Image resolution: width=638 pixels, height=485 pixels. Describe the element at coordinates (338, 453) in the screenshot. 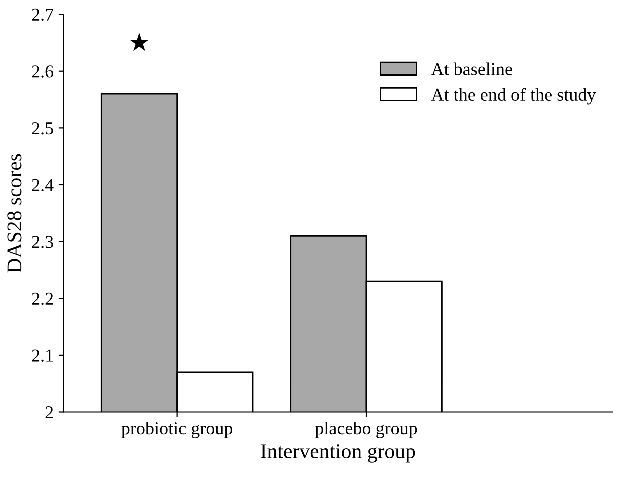

I see `x-axis-title: Intervention group` at that location.